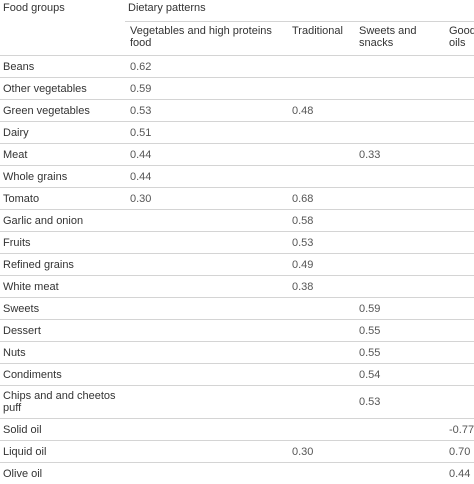  I want to click on table-row: Dairy 0.51, so click(237, 133).